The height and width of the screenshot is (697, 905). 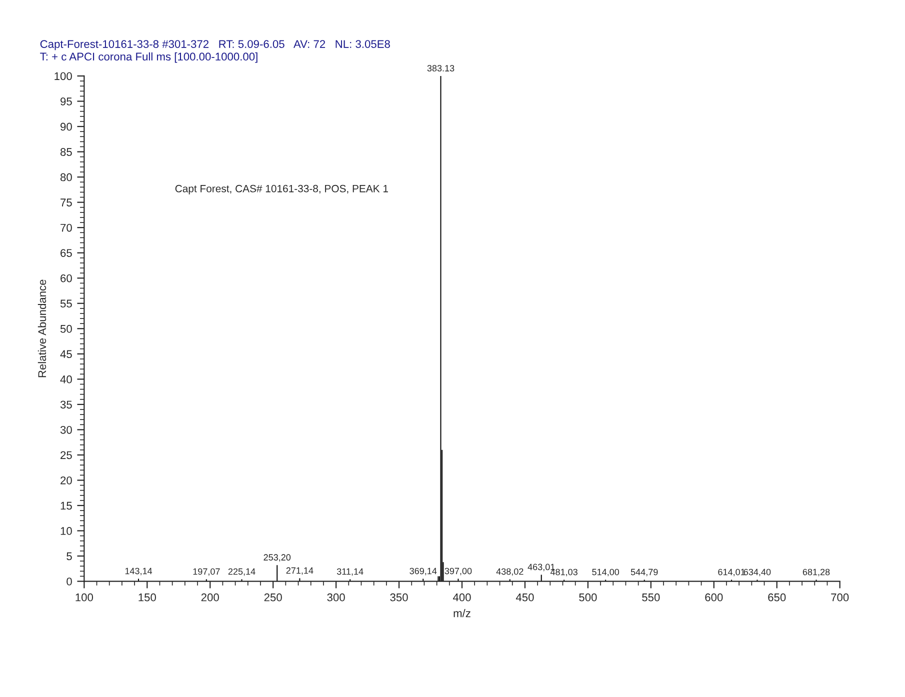 What do you see at coordinates (66, 506) in the screenshot?
I see `y-tick-label: 15` at bounding box center [66, 506].